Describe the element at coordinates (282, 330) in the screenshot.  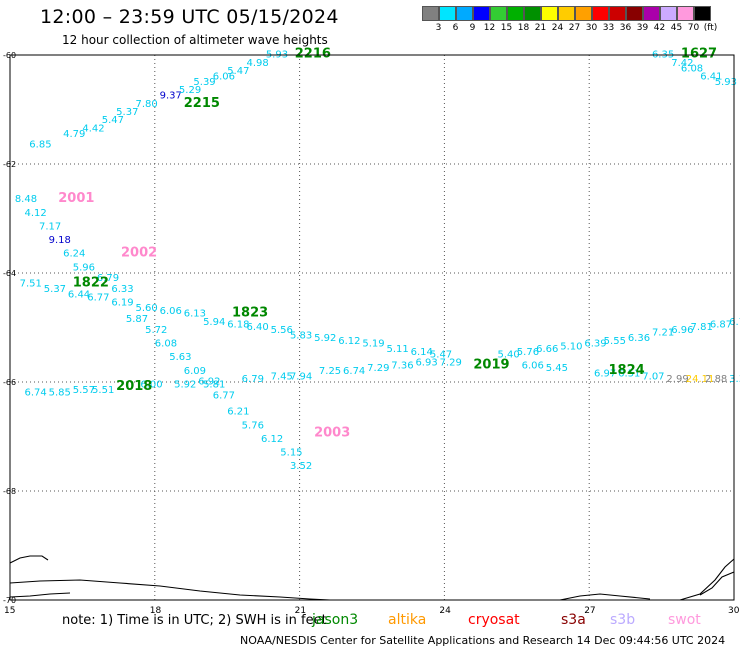
I see `wave-height-value: 5.56` at that location.